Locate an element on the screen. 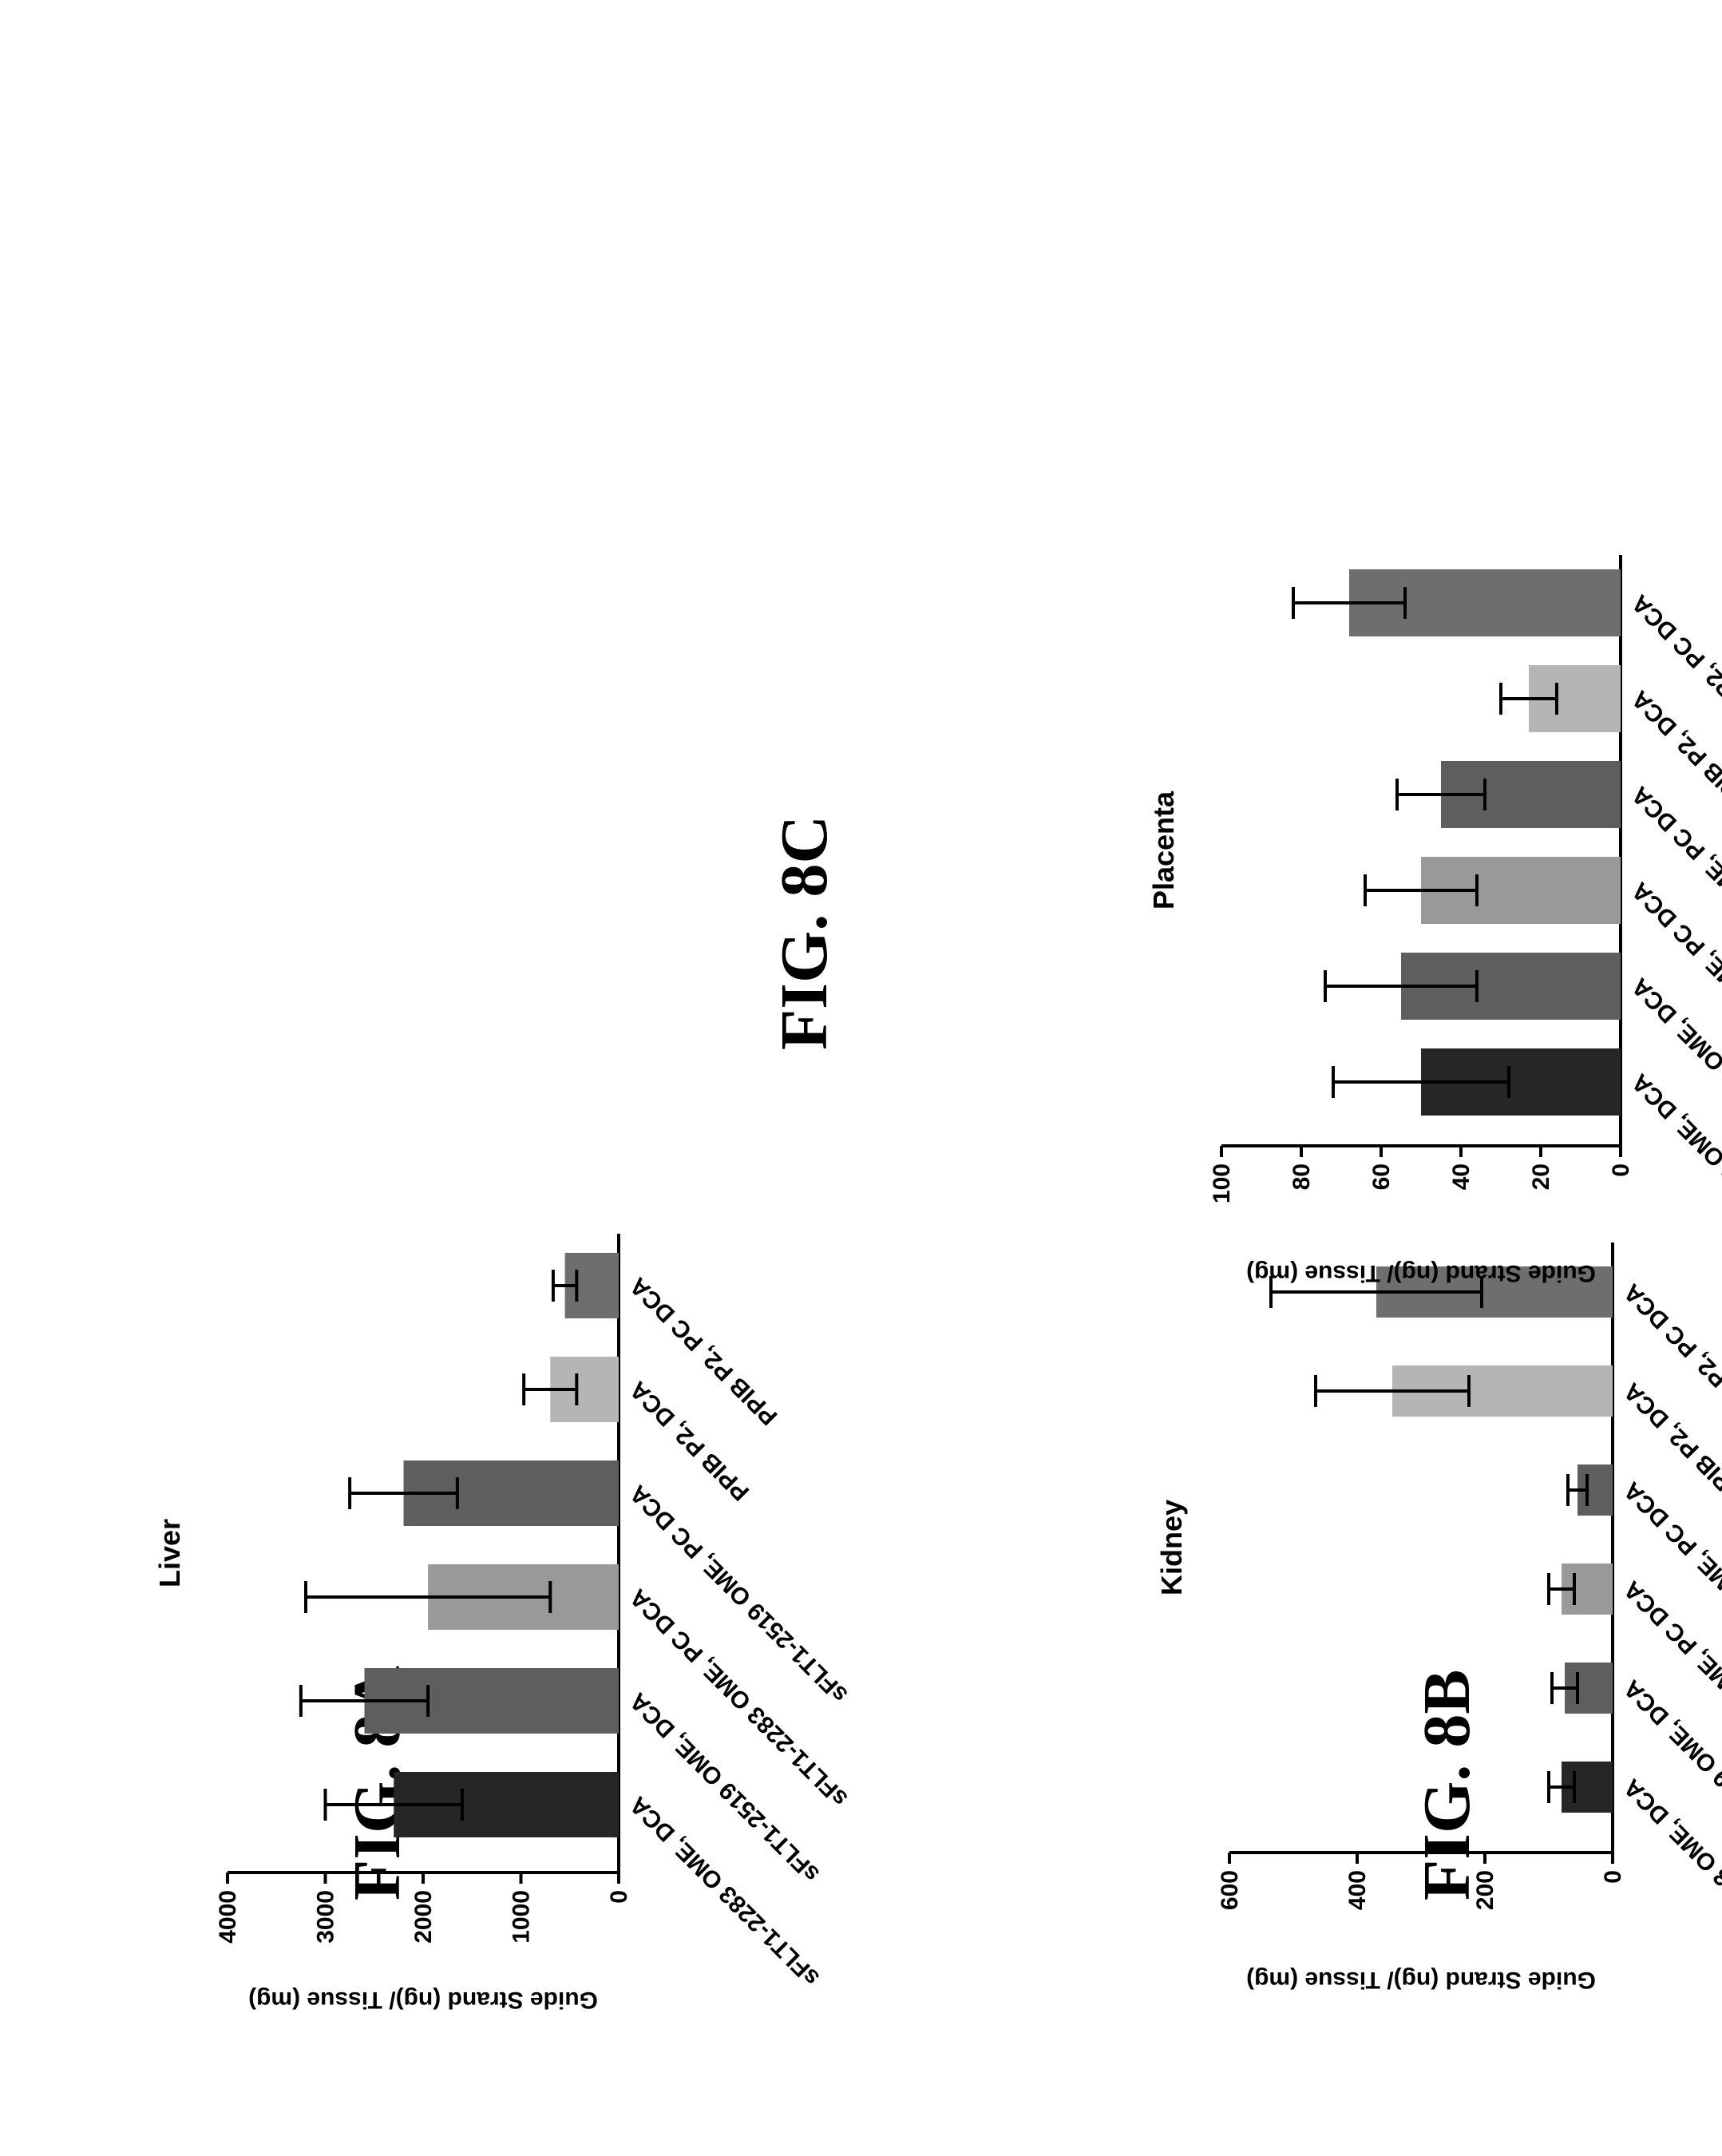  fig-8c-label: FIG. 8C is located at coordinates (804, 932).